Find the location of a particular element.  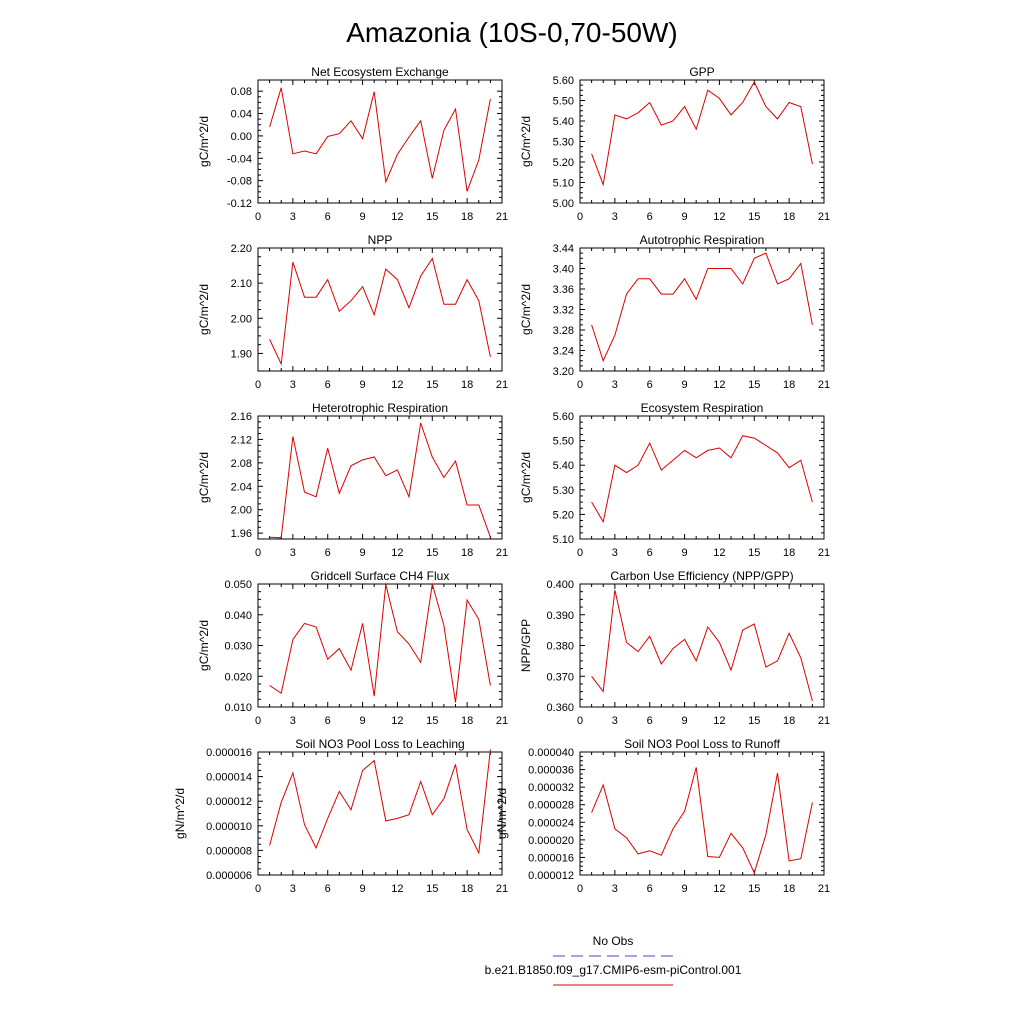

y-axis-label: NPP/GPP is located at coordinates (526, 645).